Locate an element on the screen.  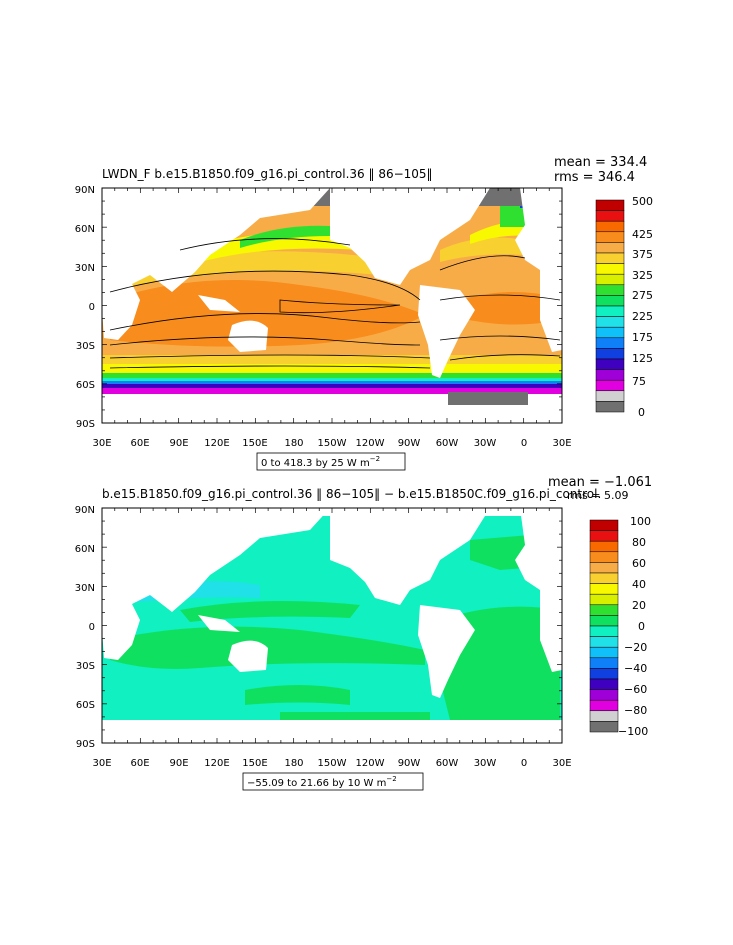
x-tick-label: 30W is located at coordinates (485, 763).